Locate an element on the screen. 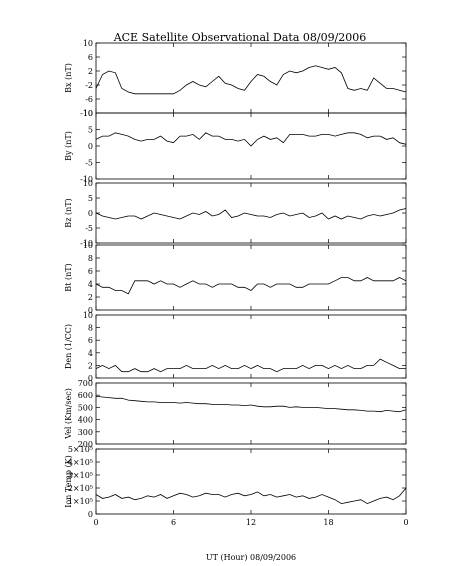 This screenshot has width=453, height=566. x-tick-label: 18 is located at coordinates (328, 522).